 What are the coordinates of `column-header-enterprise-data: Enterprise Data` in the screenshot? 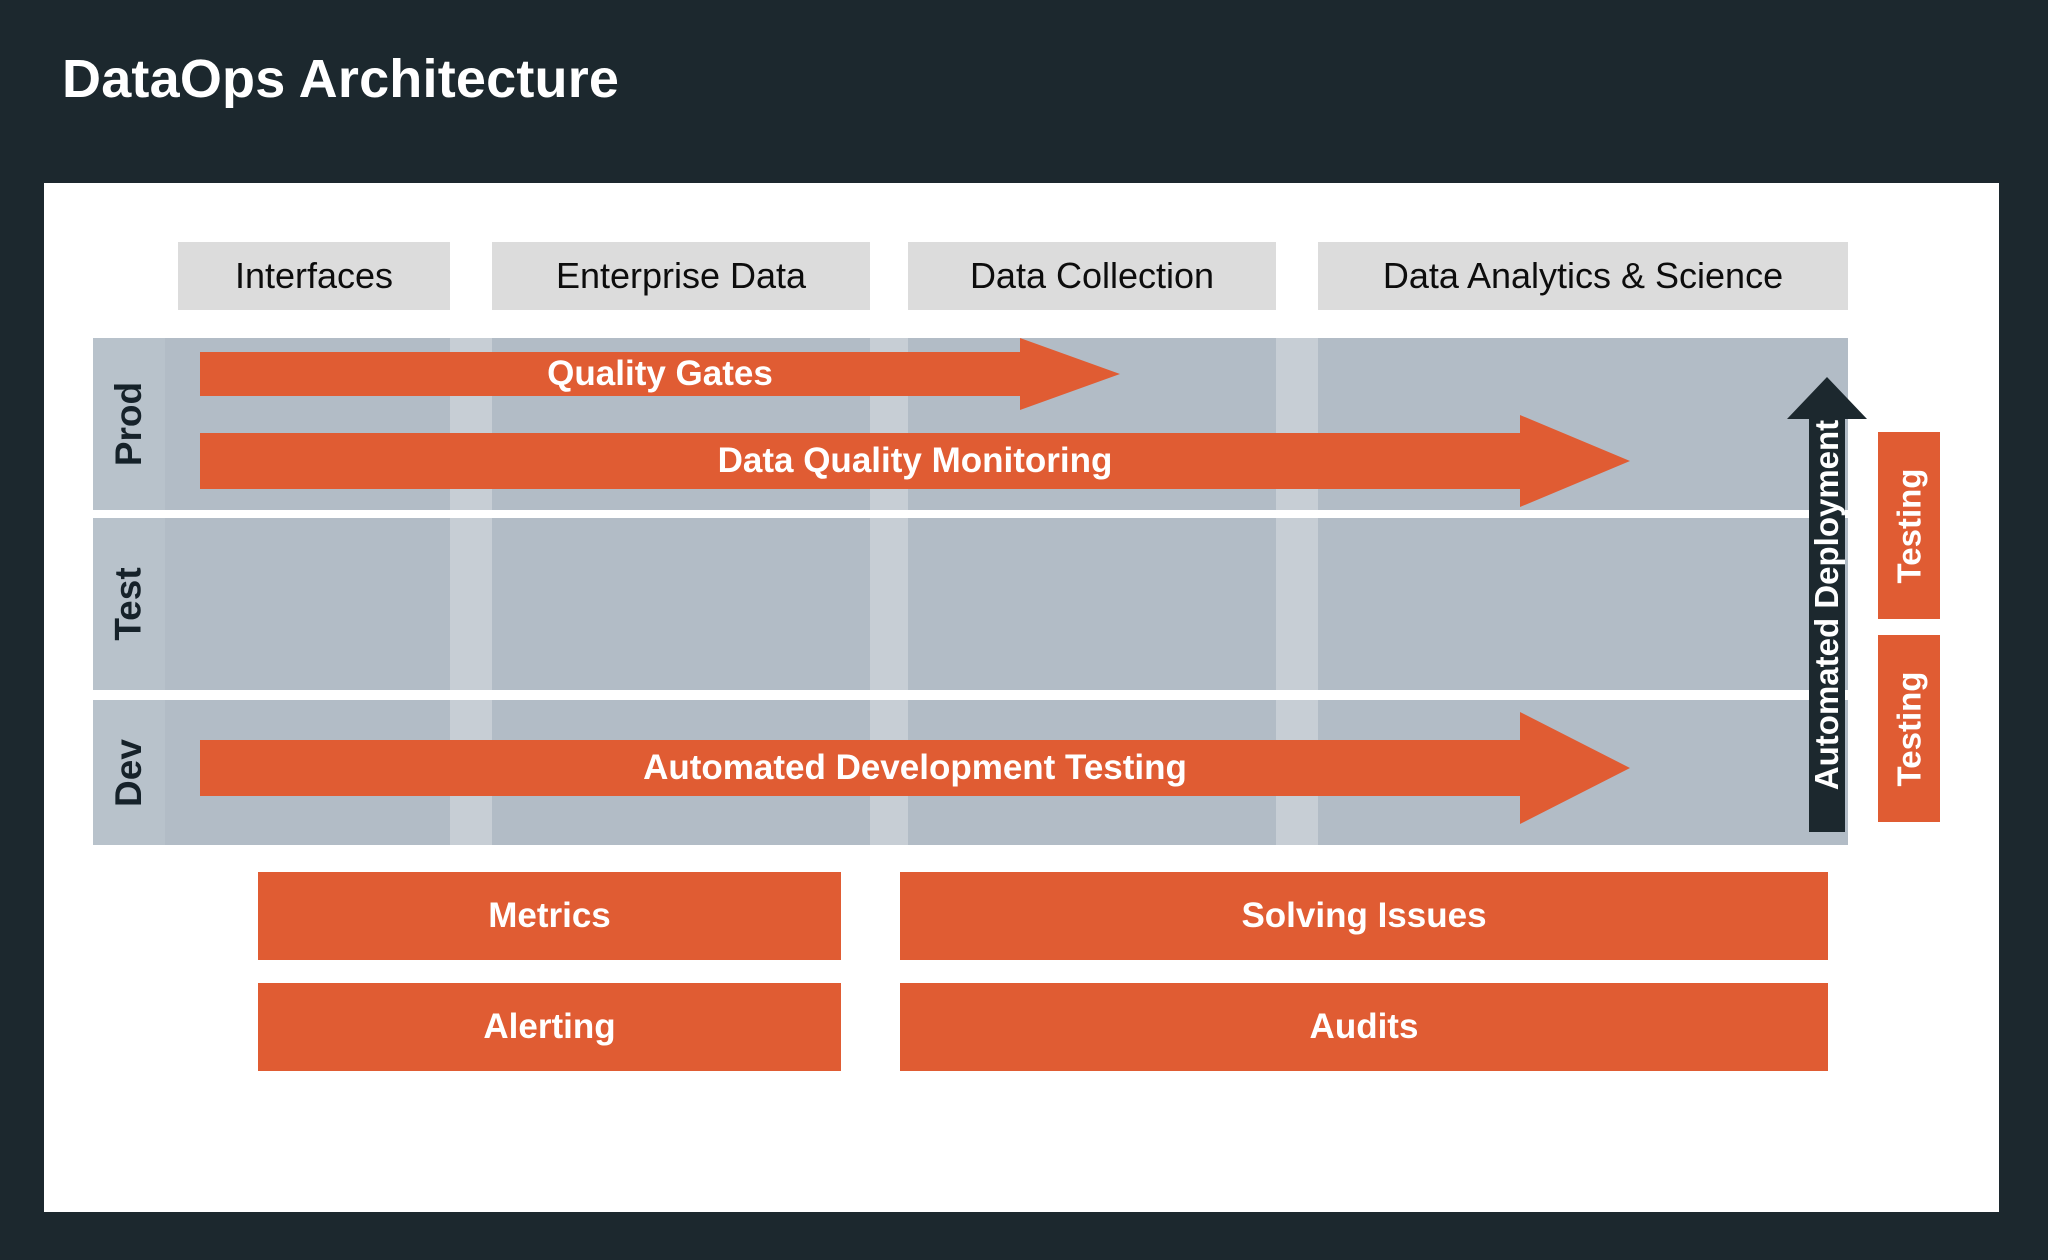 It's located at (681, 276).